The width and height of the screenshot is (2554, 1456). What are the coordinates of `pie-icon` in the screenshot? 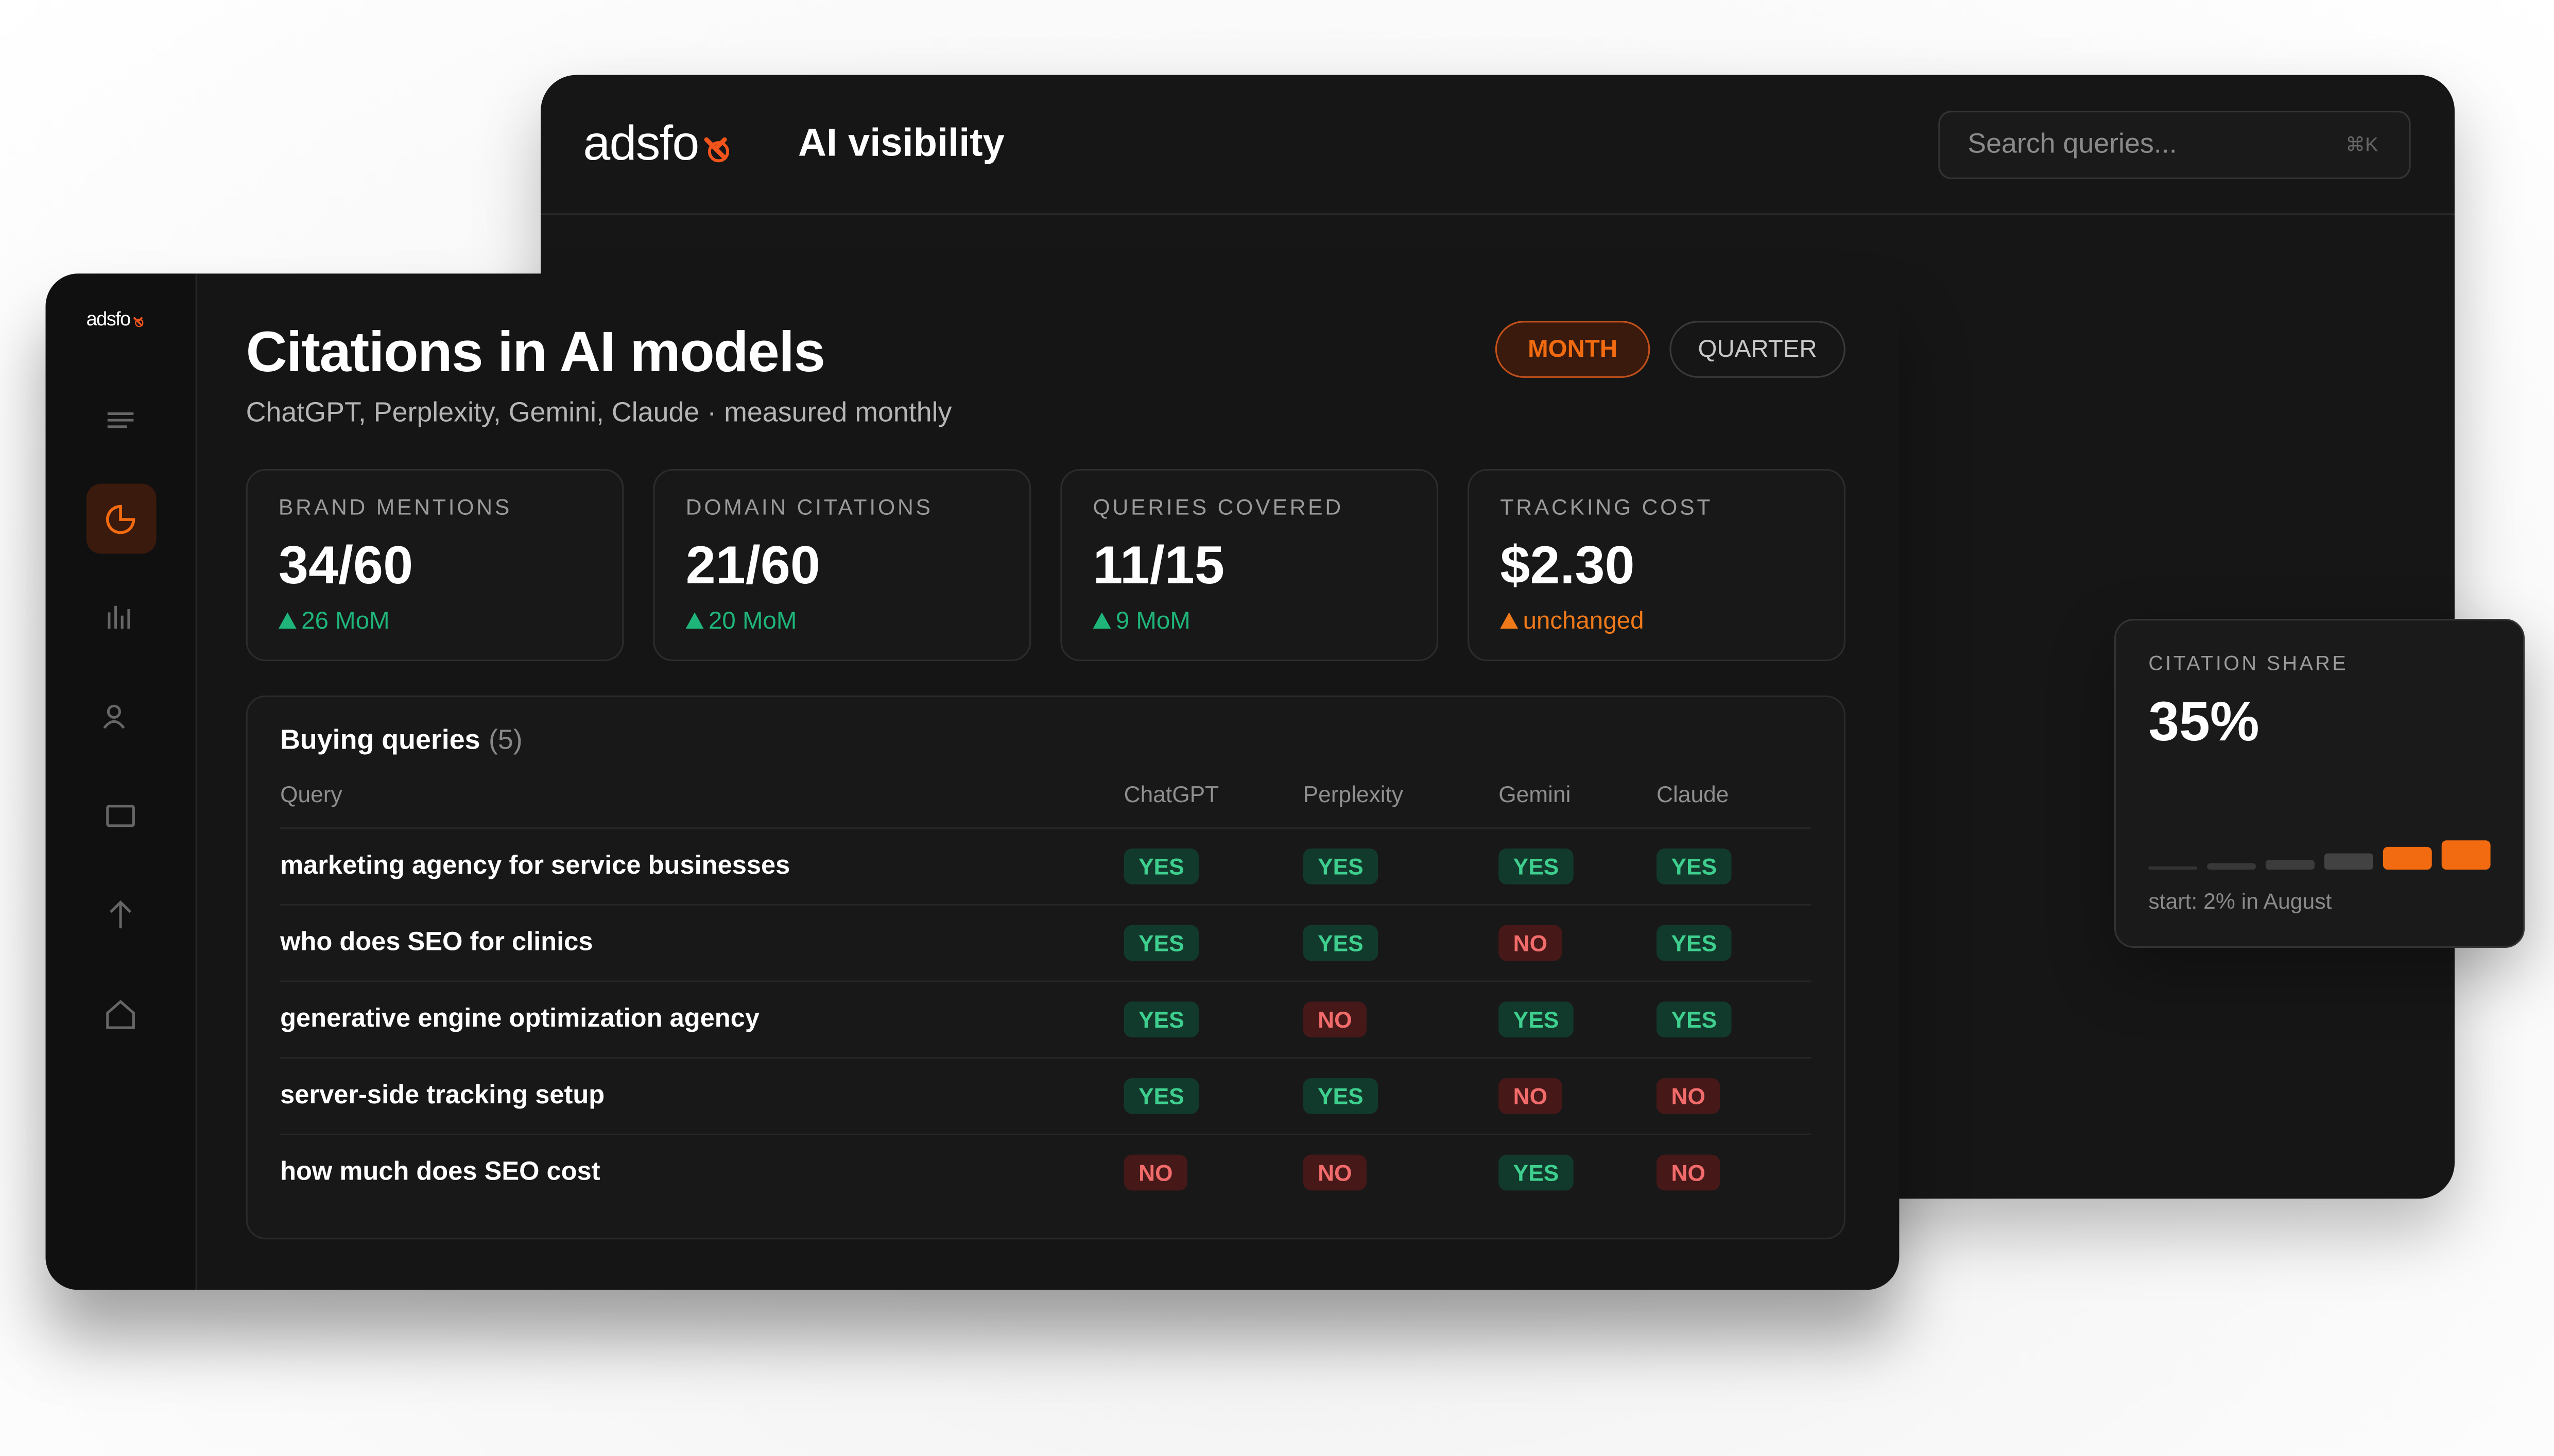 It's located at (120, 519).